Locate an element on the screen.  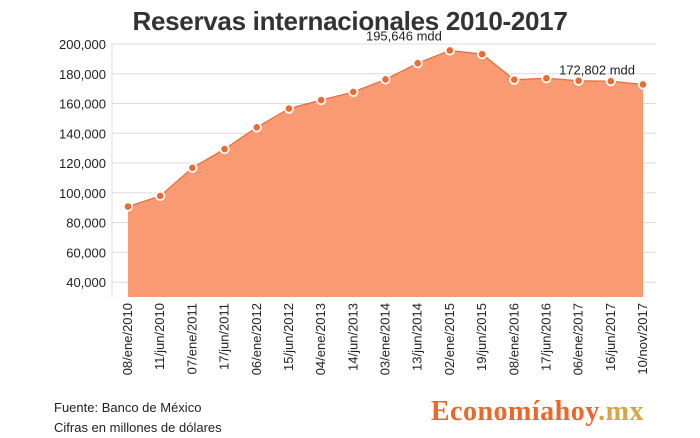
y-tick-label: 100,000 is located at coordinates (82, 193).